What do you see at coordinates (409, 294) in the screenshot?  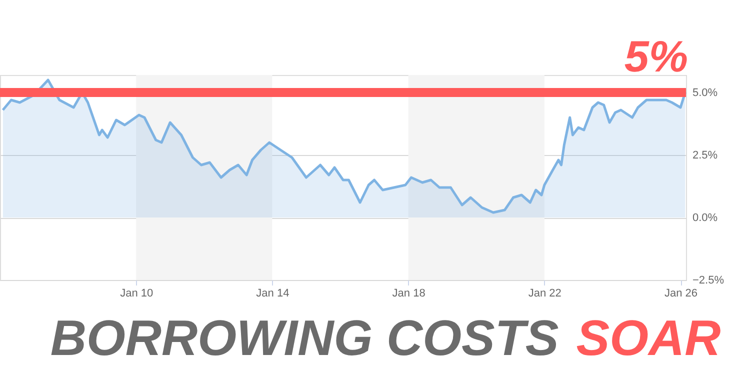 I see `x-tick-label: Jan 18` at bounding box center [409, 294].